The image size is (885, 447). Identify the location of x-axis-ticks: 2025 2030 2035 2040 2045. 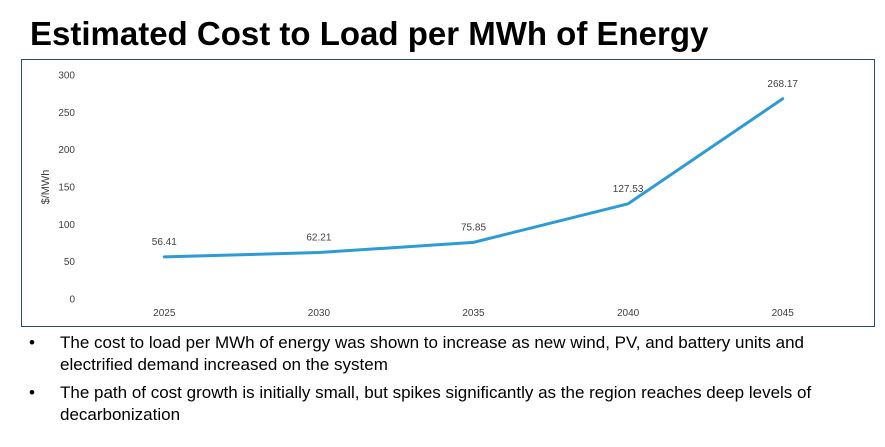
(473, 313).